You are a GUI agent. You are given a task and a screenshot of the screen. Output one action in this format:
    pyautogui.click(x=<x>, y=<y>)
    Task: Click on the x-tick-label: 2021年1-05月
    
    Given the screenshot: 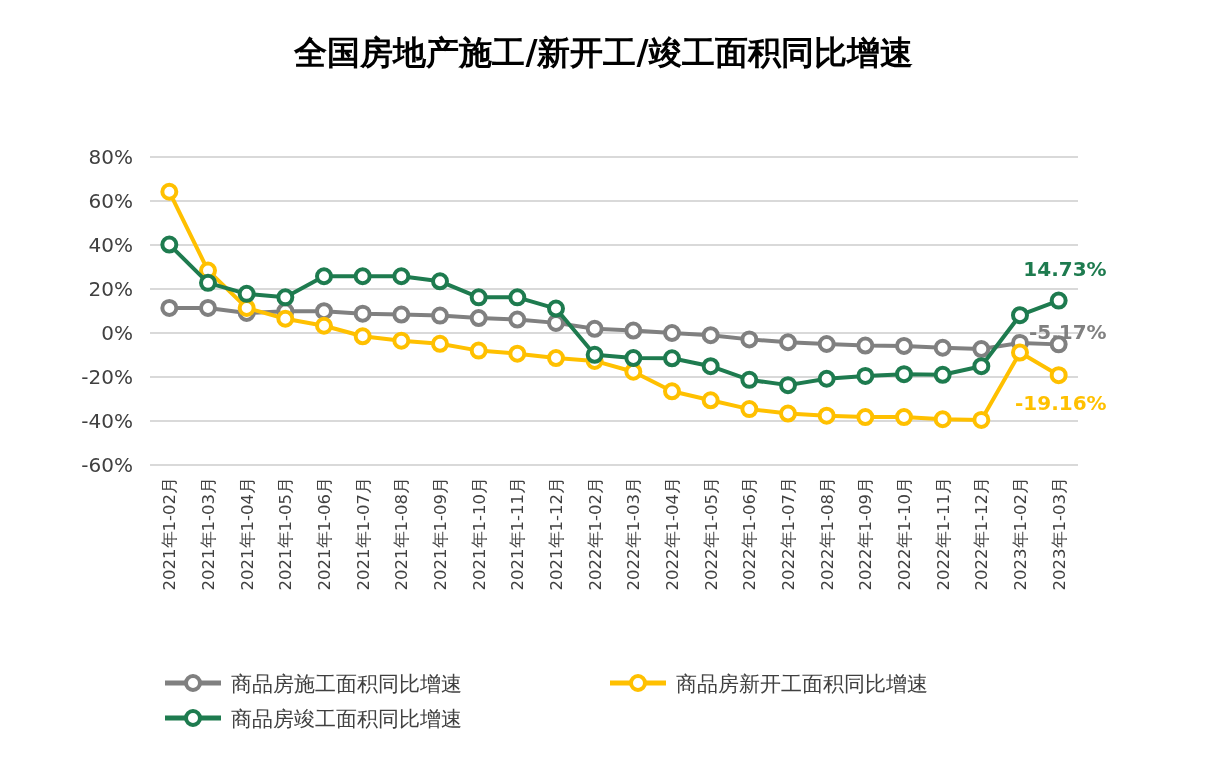 What is the action you would take?
    pyautogui.click(x=286, y=534)
    